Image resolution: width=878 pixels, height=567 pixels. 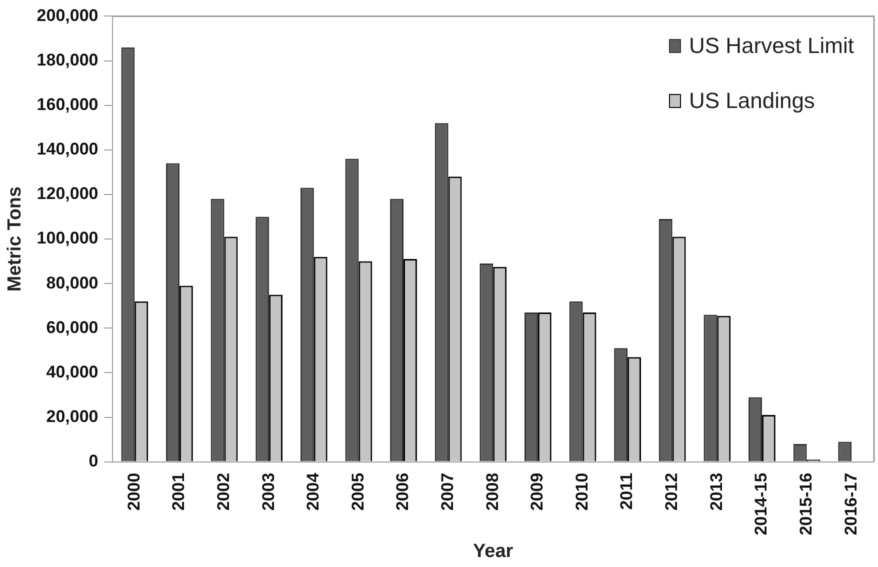 I want to click on y-tick-label: 80,000, so click(x=72, y=282).